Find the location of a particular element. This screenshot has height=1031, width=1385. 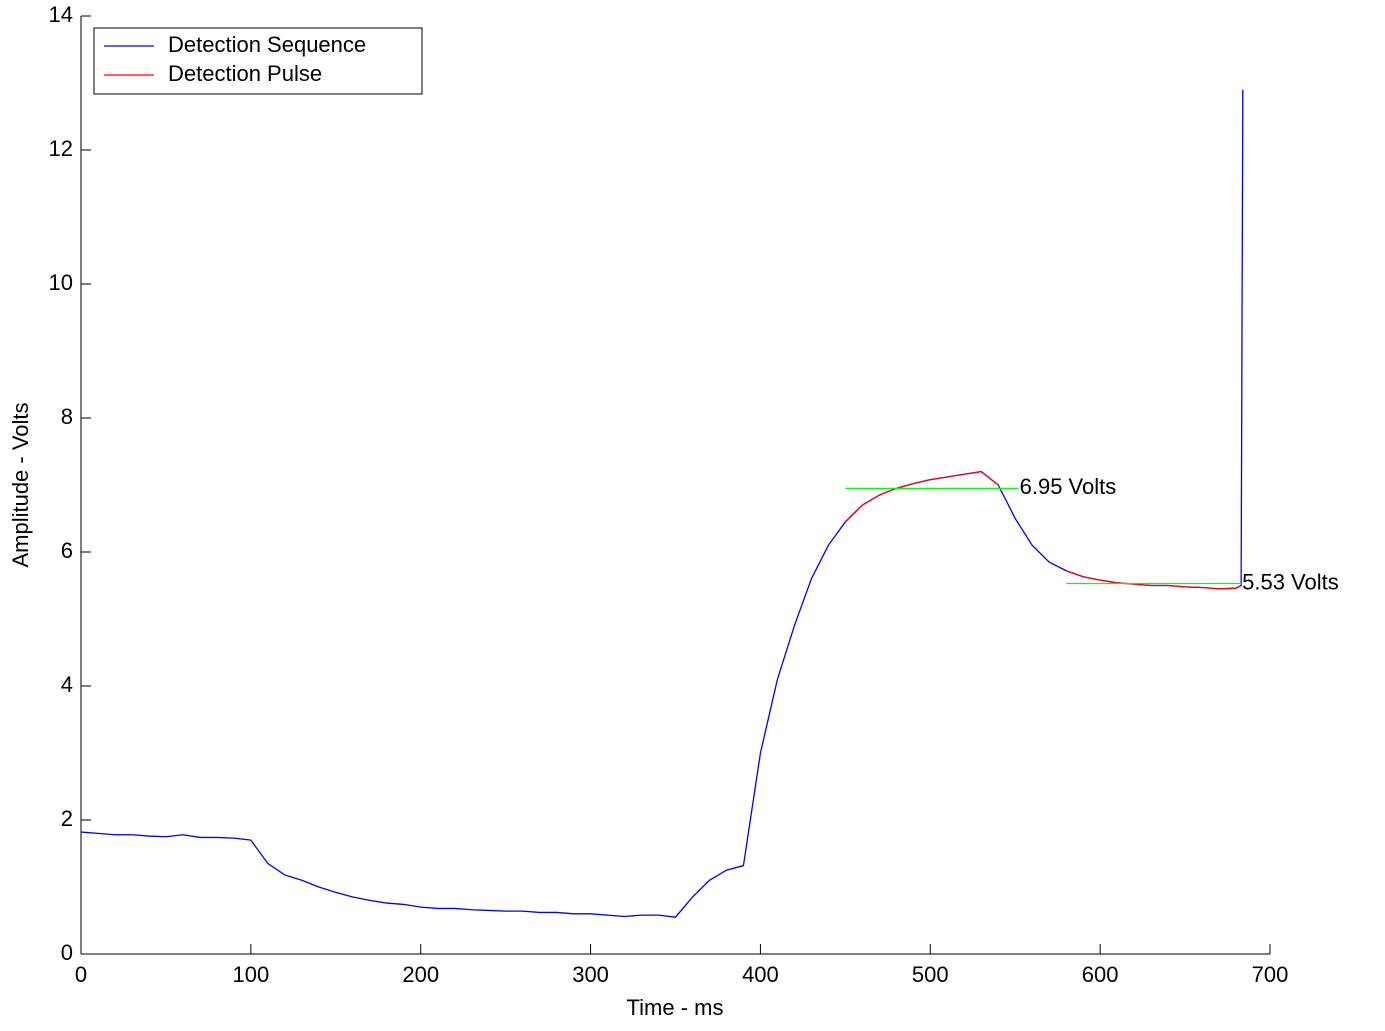

legend-label: Detection Pulse is located at coordinates (245, 73).